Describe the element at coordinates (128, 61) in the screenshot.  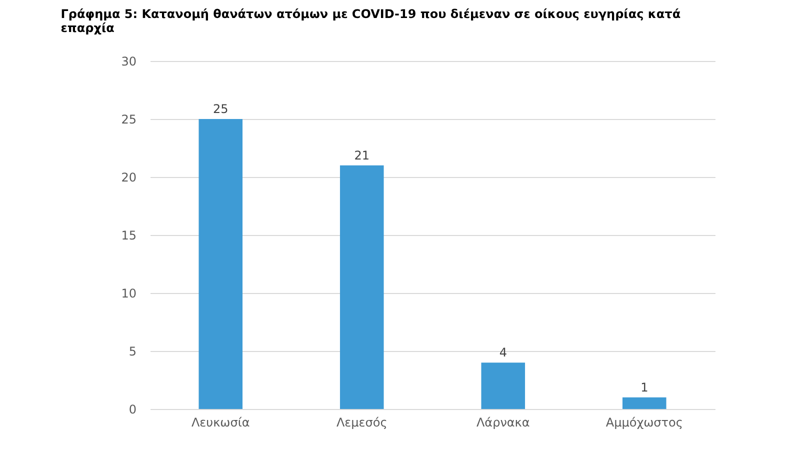
I see `y-tick-label: 30` at that location.